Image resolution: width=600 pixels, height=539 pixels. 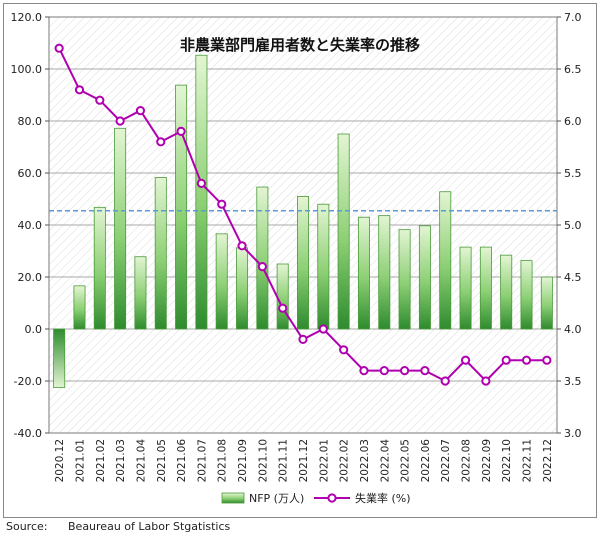 I want to click on left-axis-tick-label: 120.0, so click(x=27, y=17).